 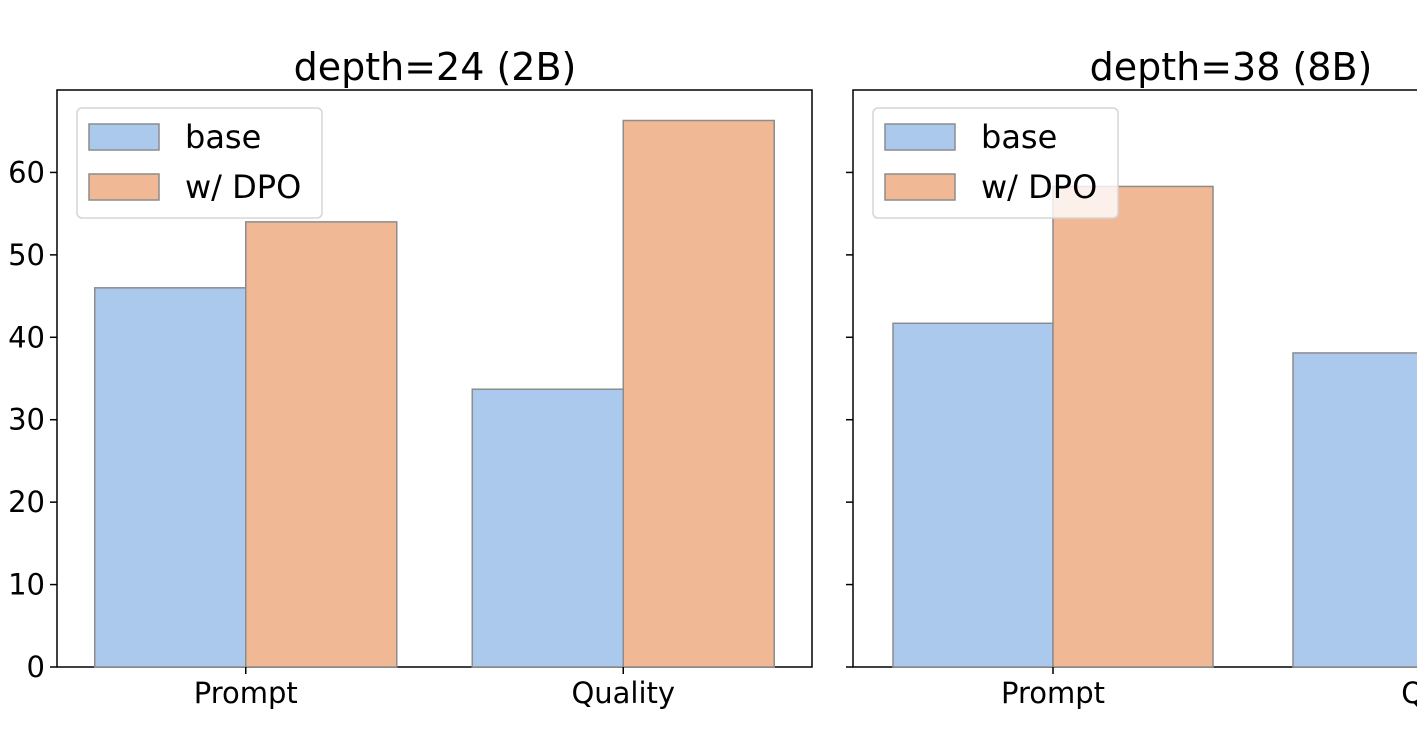 What do you see at coordinates (26, 337) in the screenshot?
I see `y-tick-label: 40` at bounding box center [26, 337].